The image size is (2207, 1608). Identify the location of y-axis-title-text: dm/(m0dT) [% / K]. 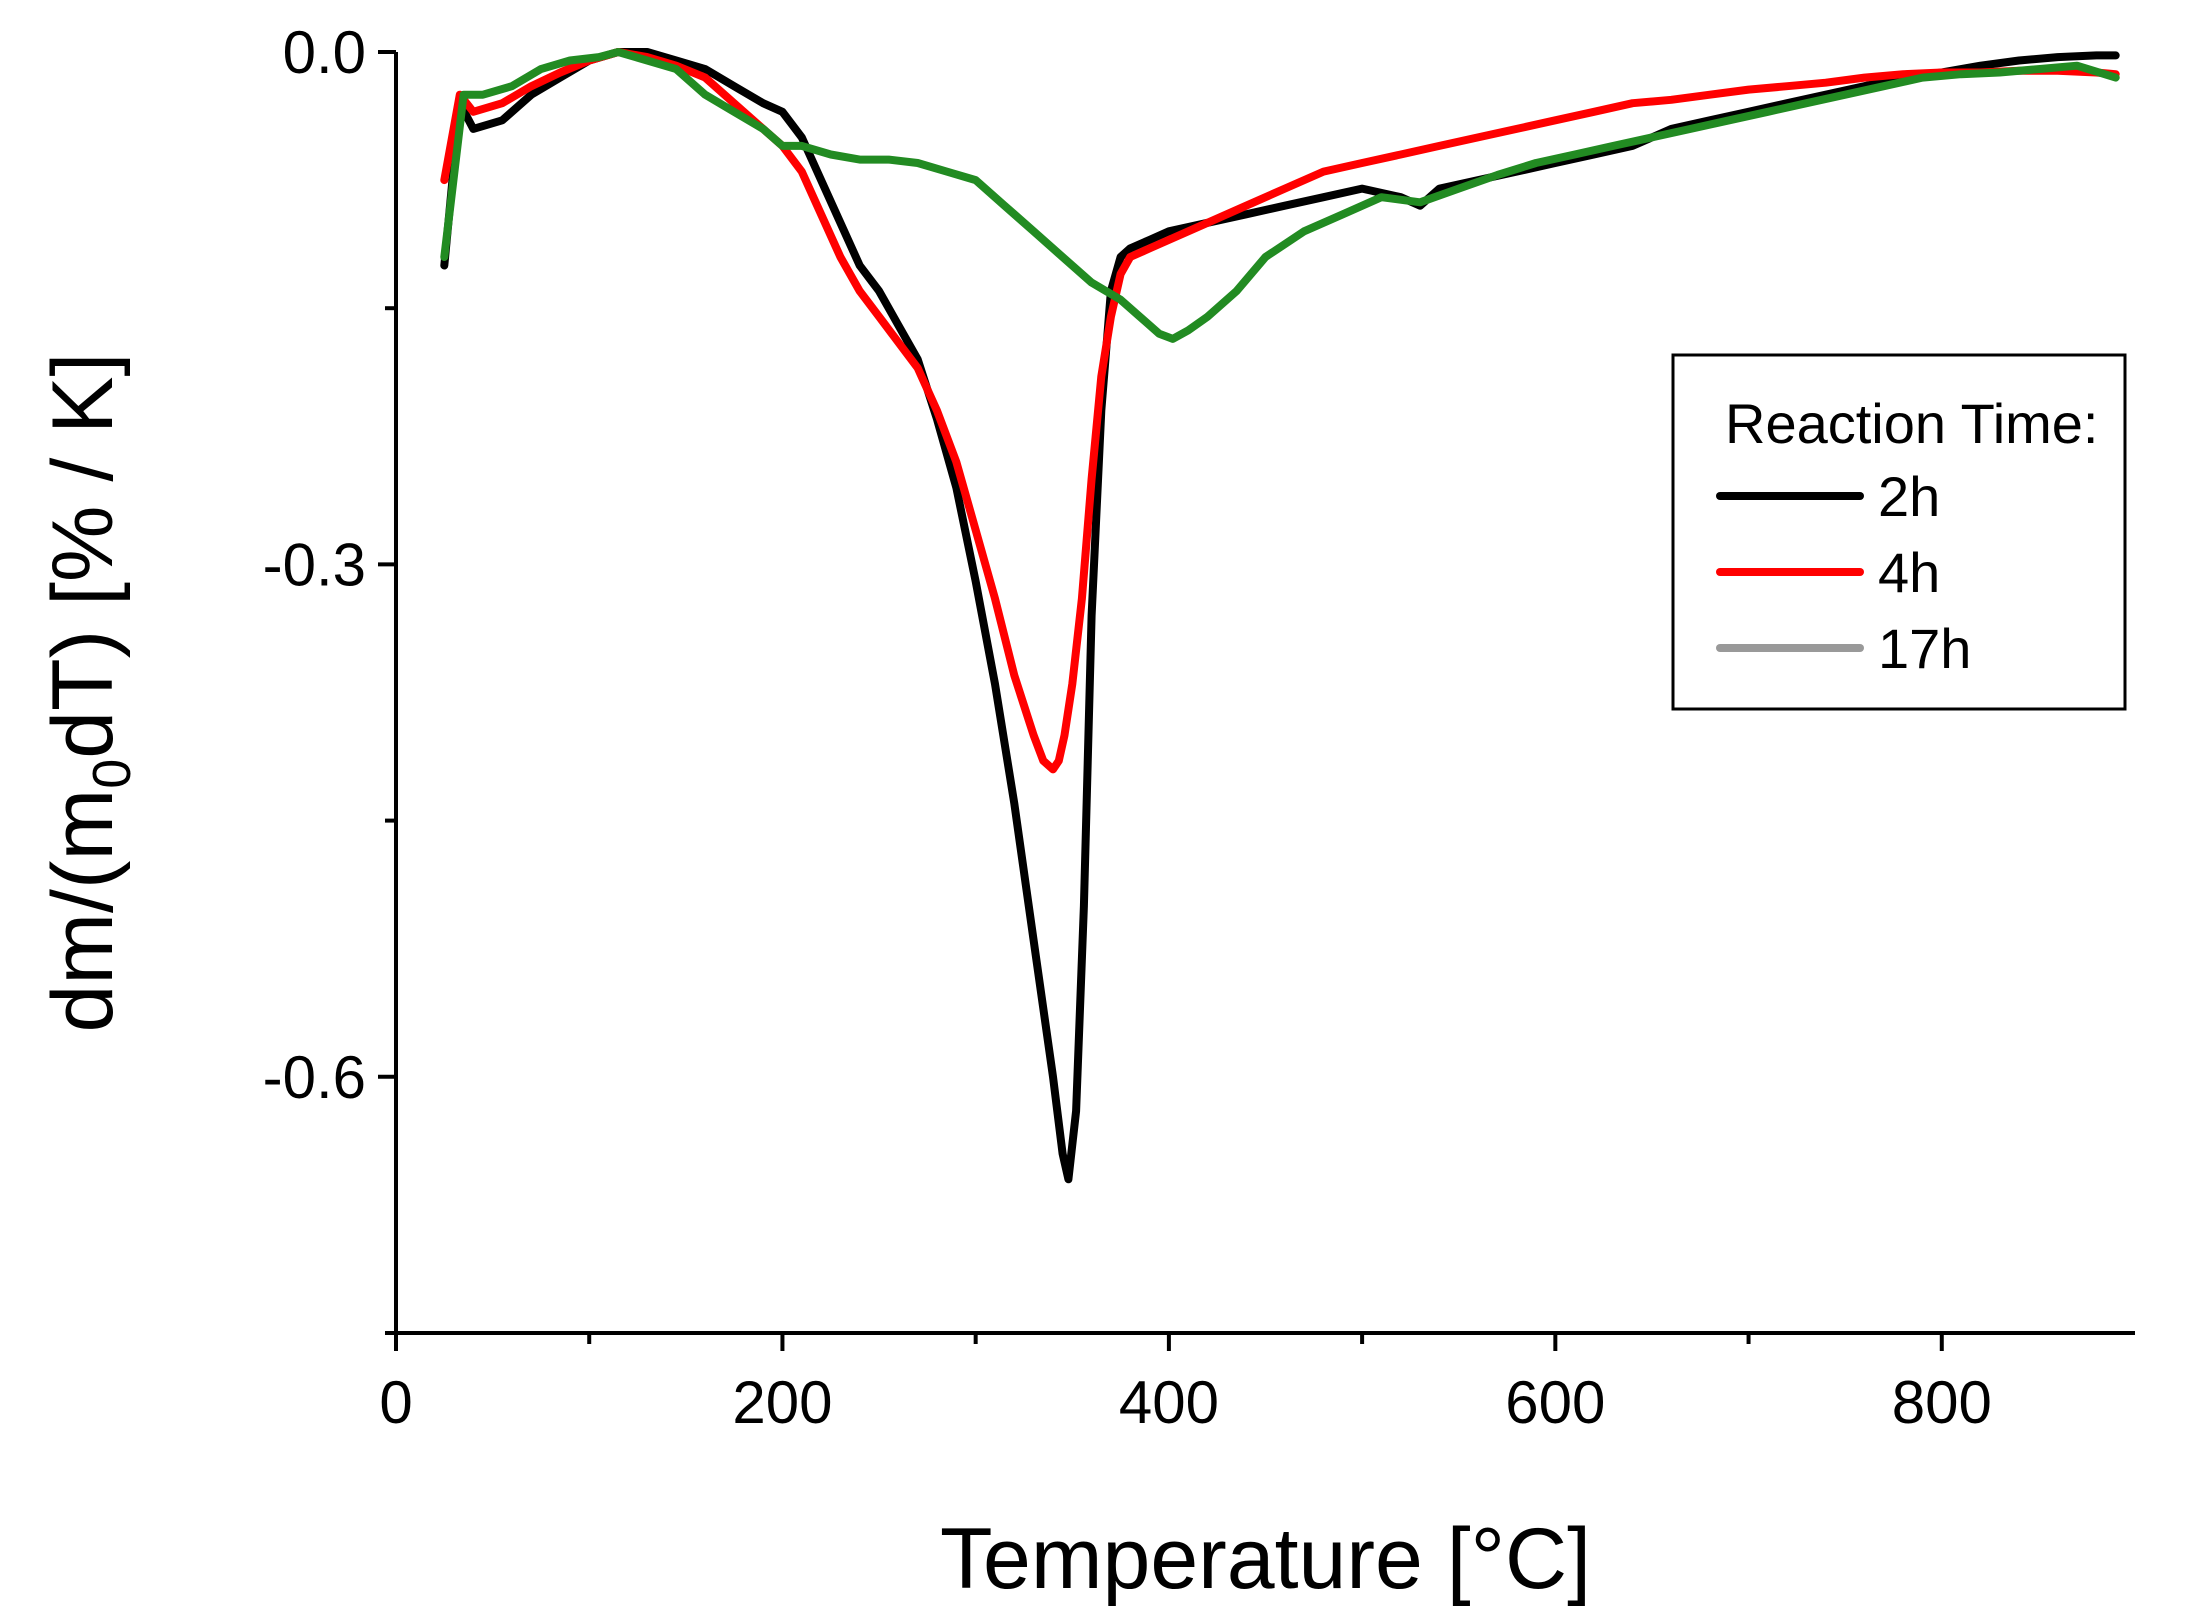
(88, 693).